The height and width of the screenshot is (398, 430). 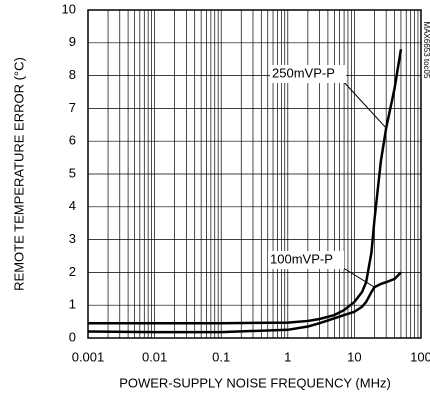 What do you see at coordinates (72, 336) in the screenshot?
I see `y-tick-label: 0` at bounding box center [72, 336].